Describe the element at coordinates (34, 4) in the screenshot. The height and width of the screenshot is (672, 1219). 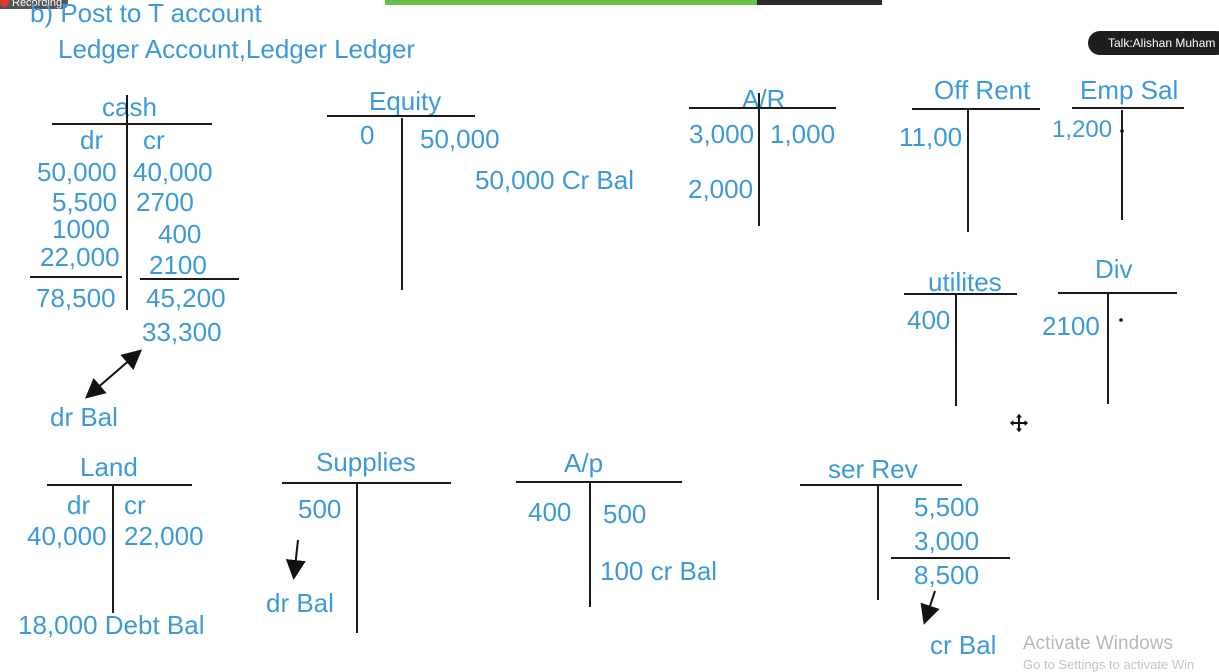
I see `recording-badge: Recording` at that location.